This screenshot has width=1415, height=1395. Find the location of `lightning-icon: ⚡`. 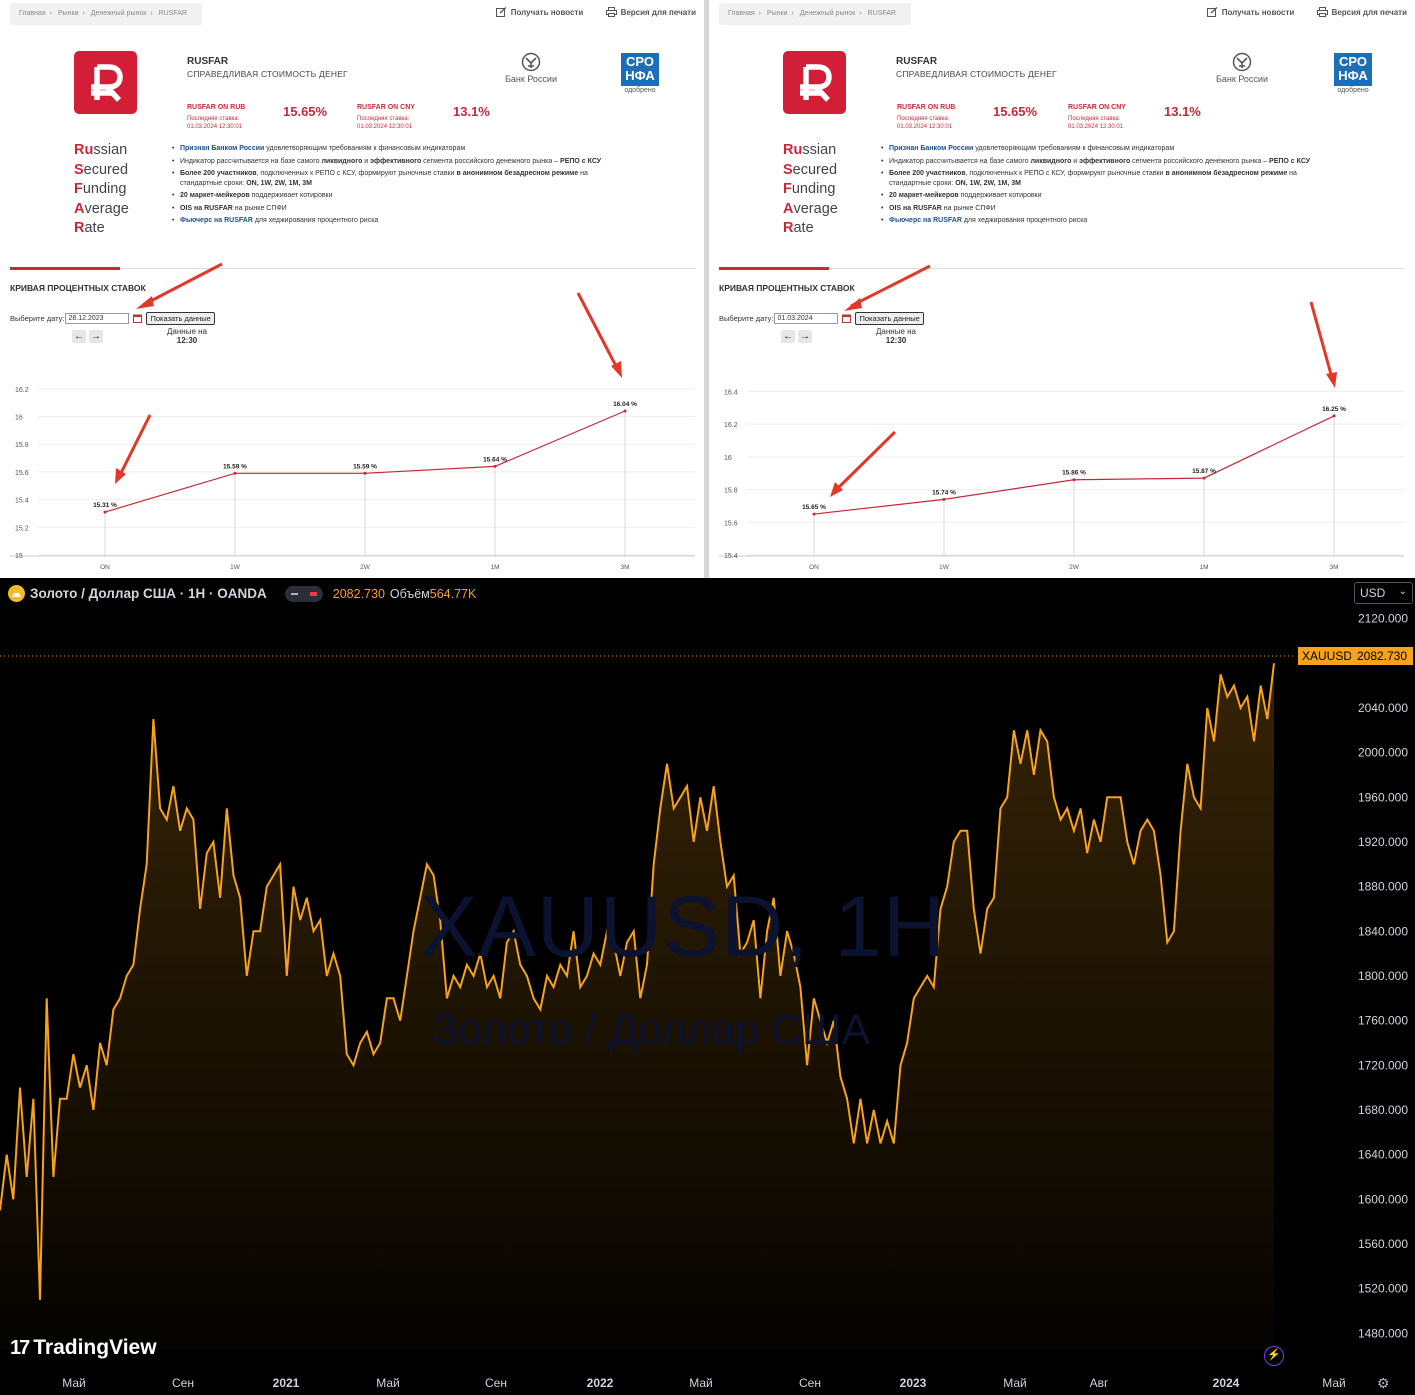

lightning-icon: ⚡ is located at coordinates (1274, 1356).